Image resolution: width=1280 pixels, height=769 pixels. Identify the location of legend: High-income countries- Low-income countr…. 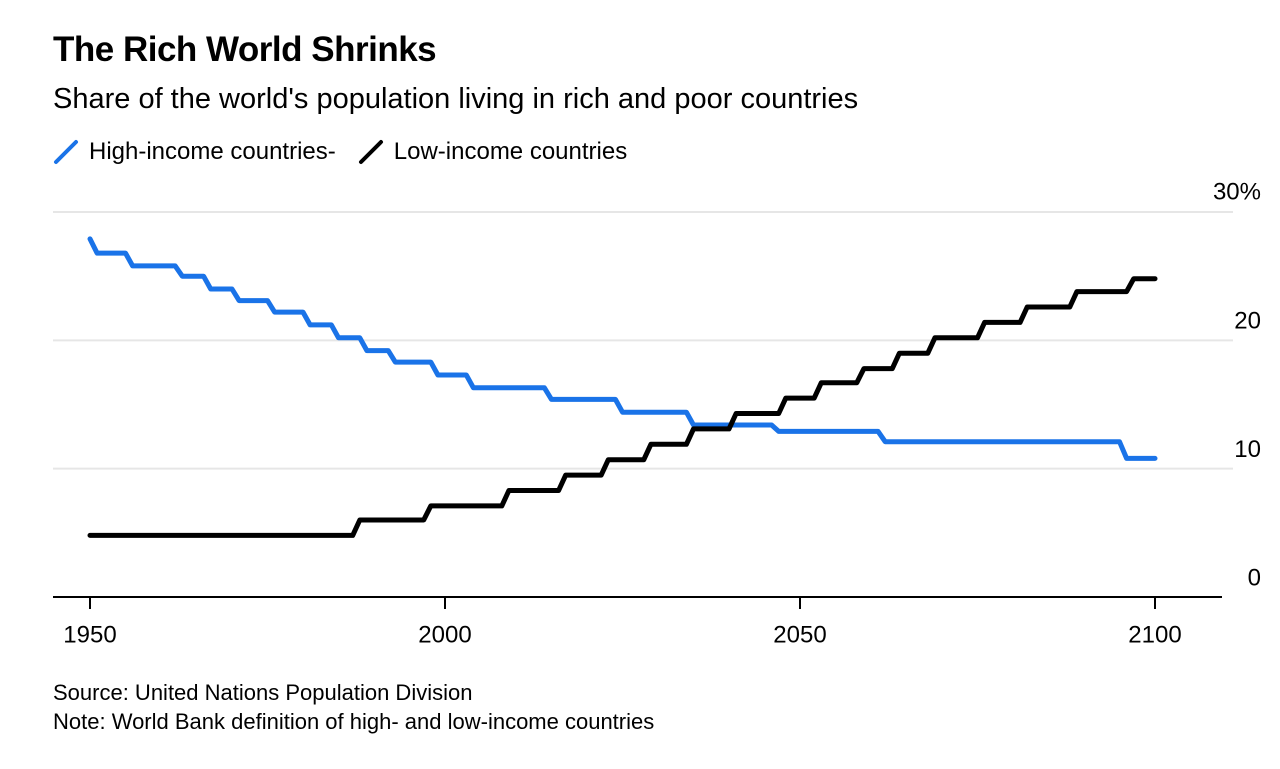
(351, 152).